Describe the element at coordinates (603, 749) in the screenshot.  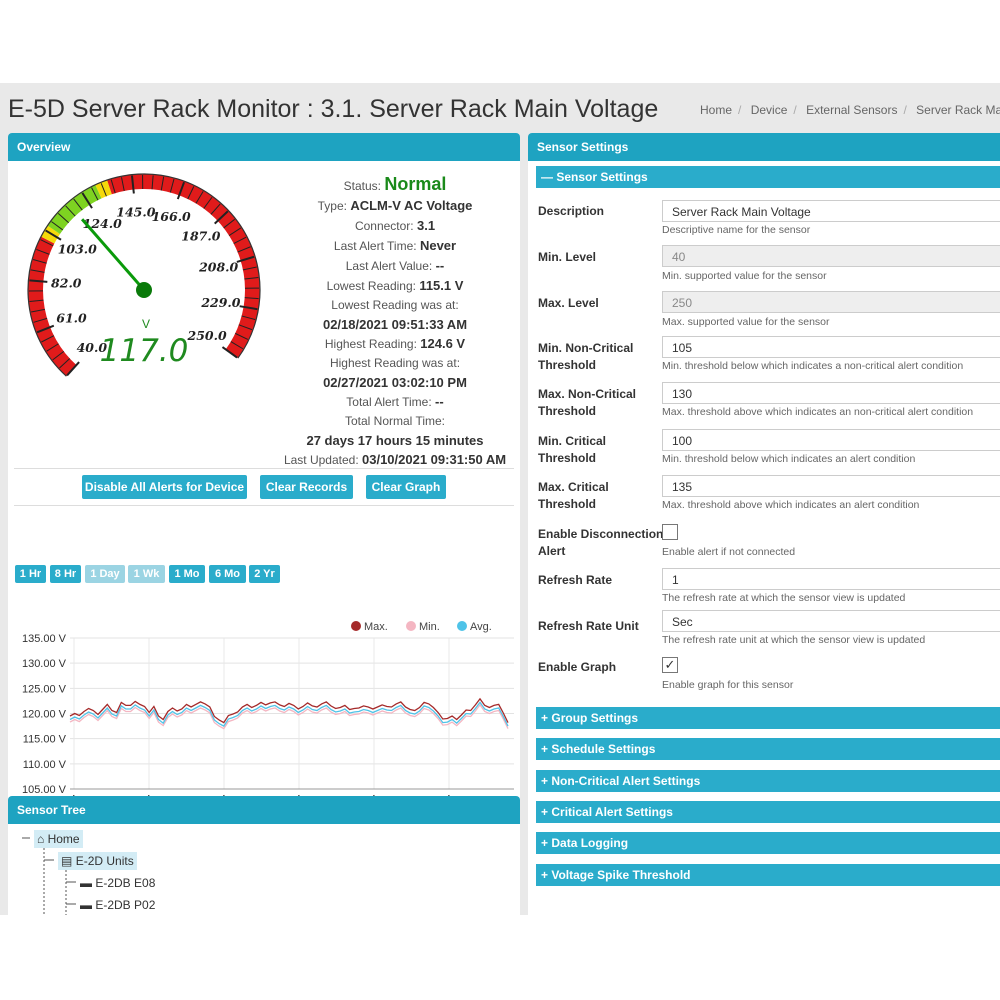
I see `section-label: Schedule Settings` at that location.